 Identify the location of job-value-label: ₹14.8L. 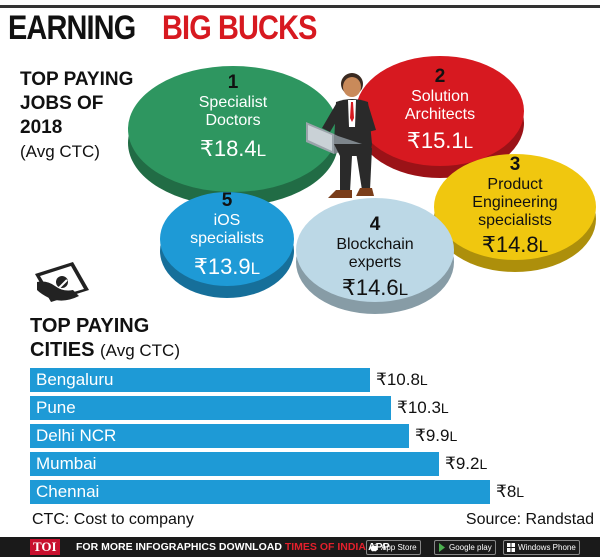
(515, 244).